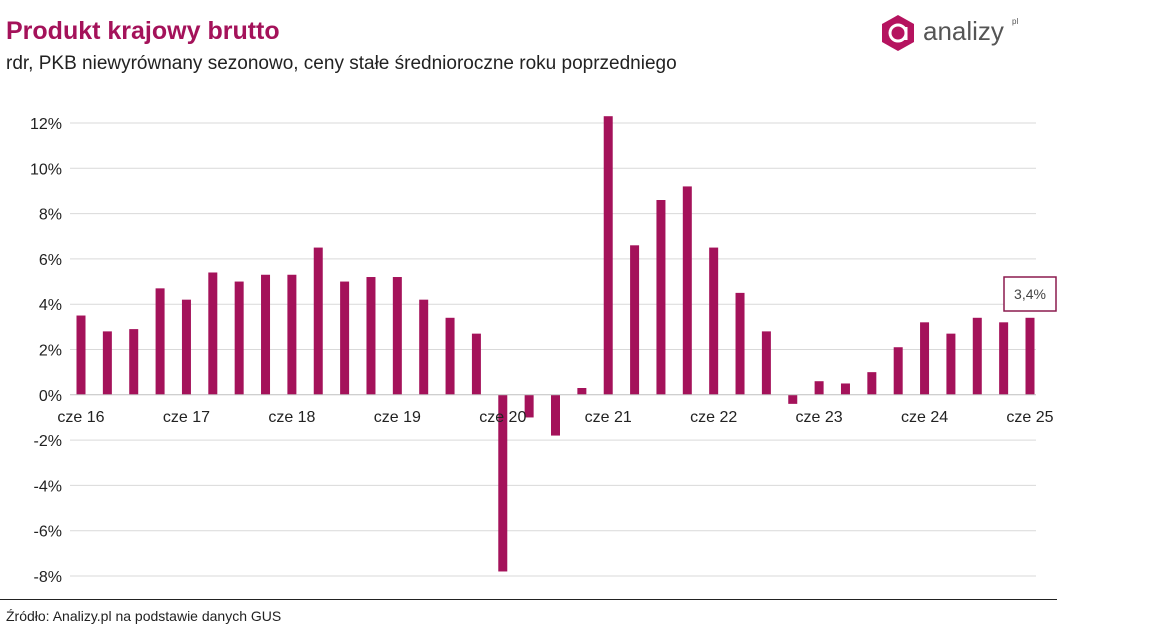 The width and height of the screenshot is (1153, 629). What do you see at coordinates (48, 577) in the screenshot?
I see `y-tick-label: -8%` at bounding box center [48, 577].